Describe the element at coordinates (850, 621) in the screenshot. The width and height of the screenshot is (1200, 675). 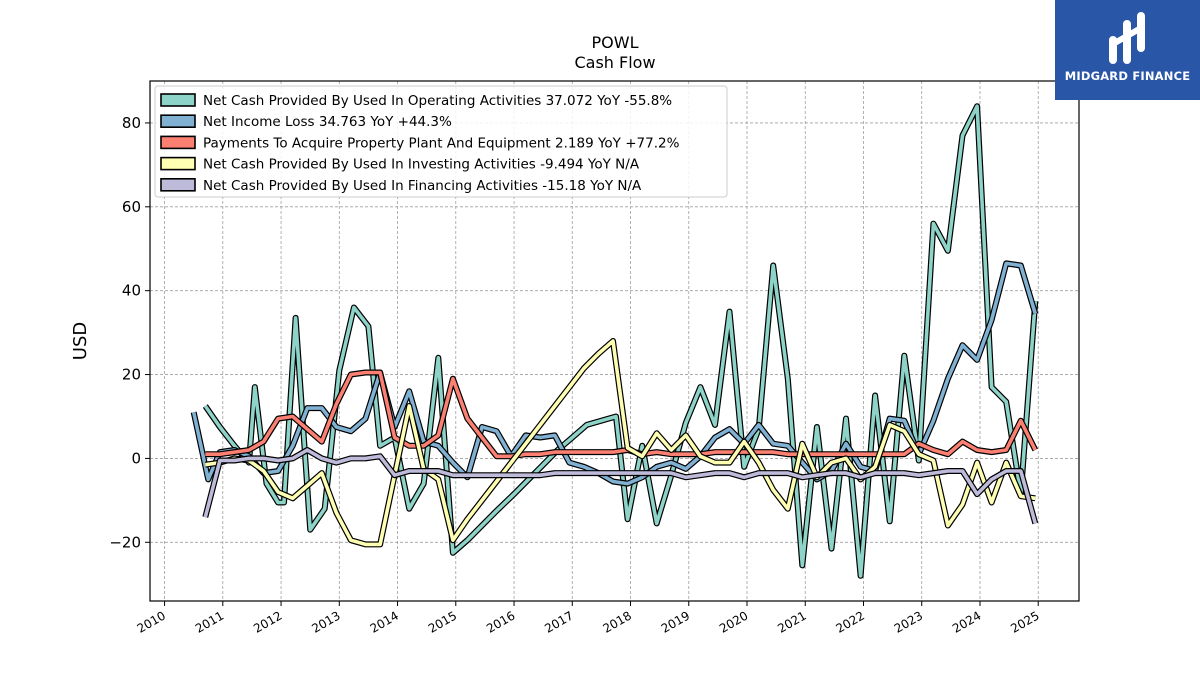
I see `x-tick-label: 2022` at that location.